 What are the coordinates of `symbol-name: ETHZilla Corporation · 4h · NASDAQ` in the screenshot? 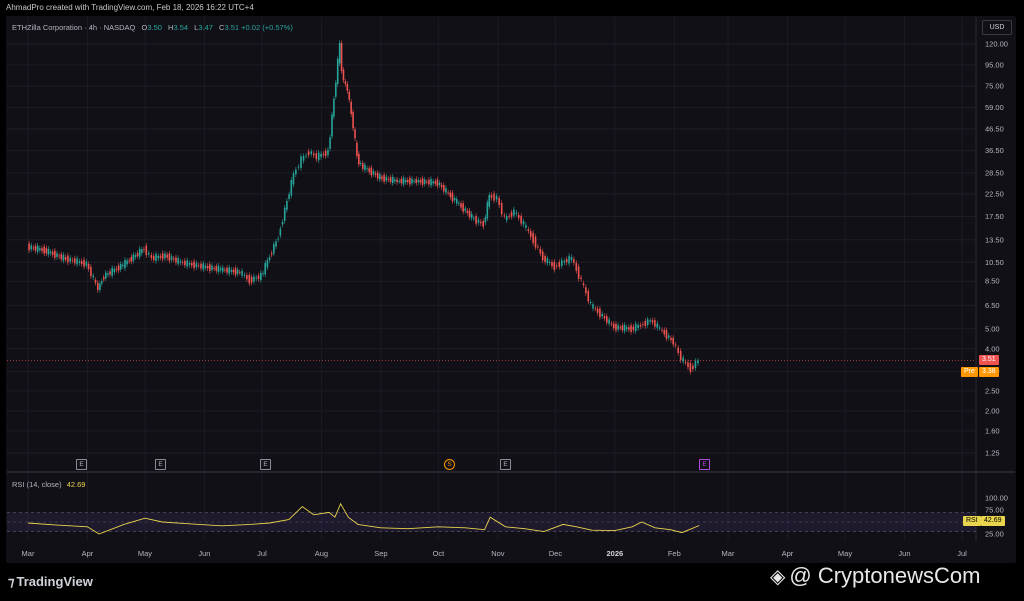 It's located at (74, 27).